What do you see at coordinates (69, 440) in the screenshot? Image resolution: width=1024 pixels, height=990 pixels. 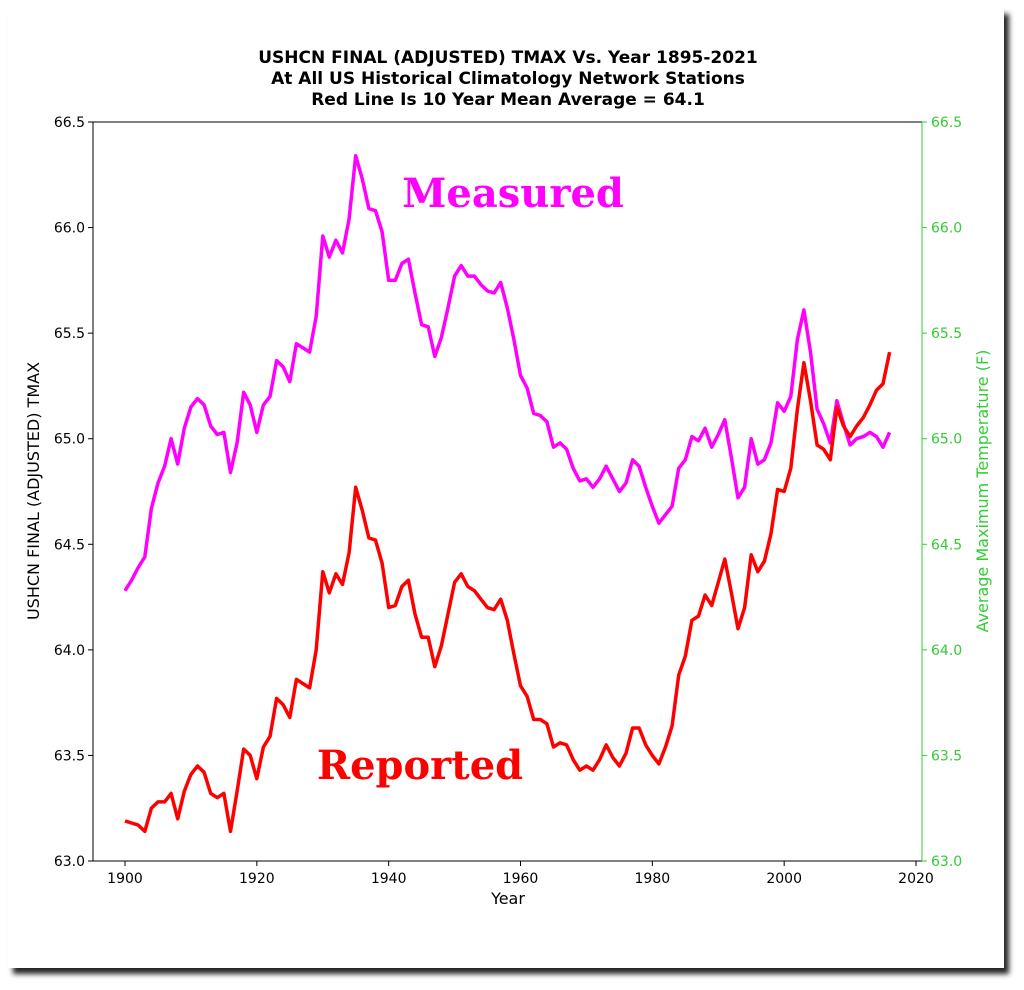 I see `y-tick-label-left: 65.0` at bounding box center [69, 440].